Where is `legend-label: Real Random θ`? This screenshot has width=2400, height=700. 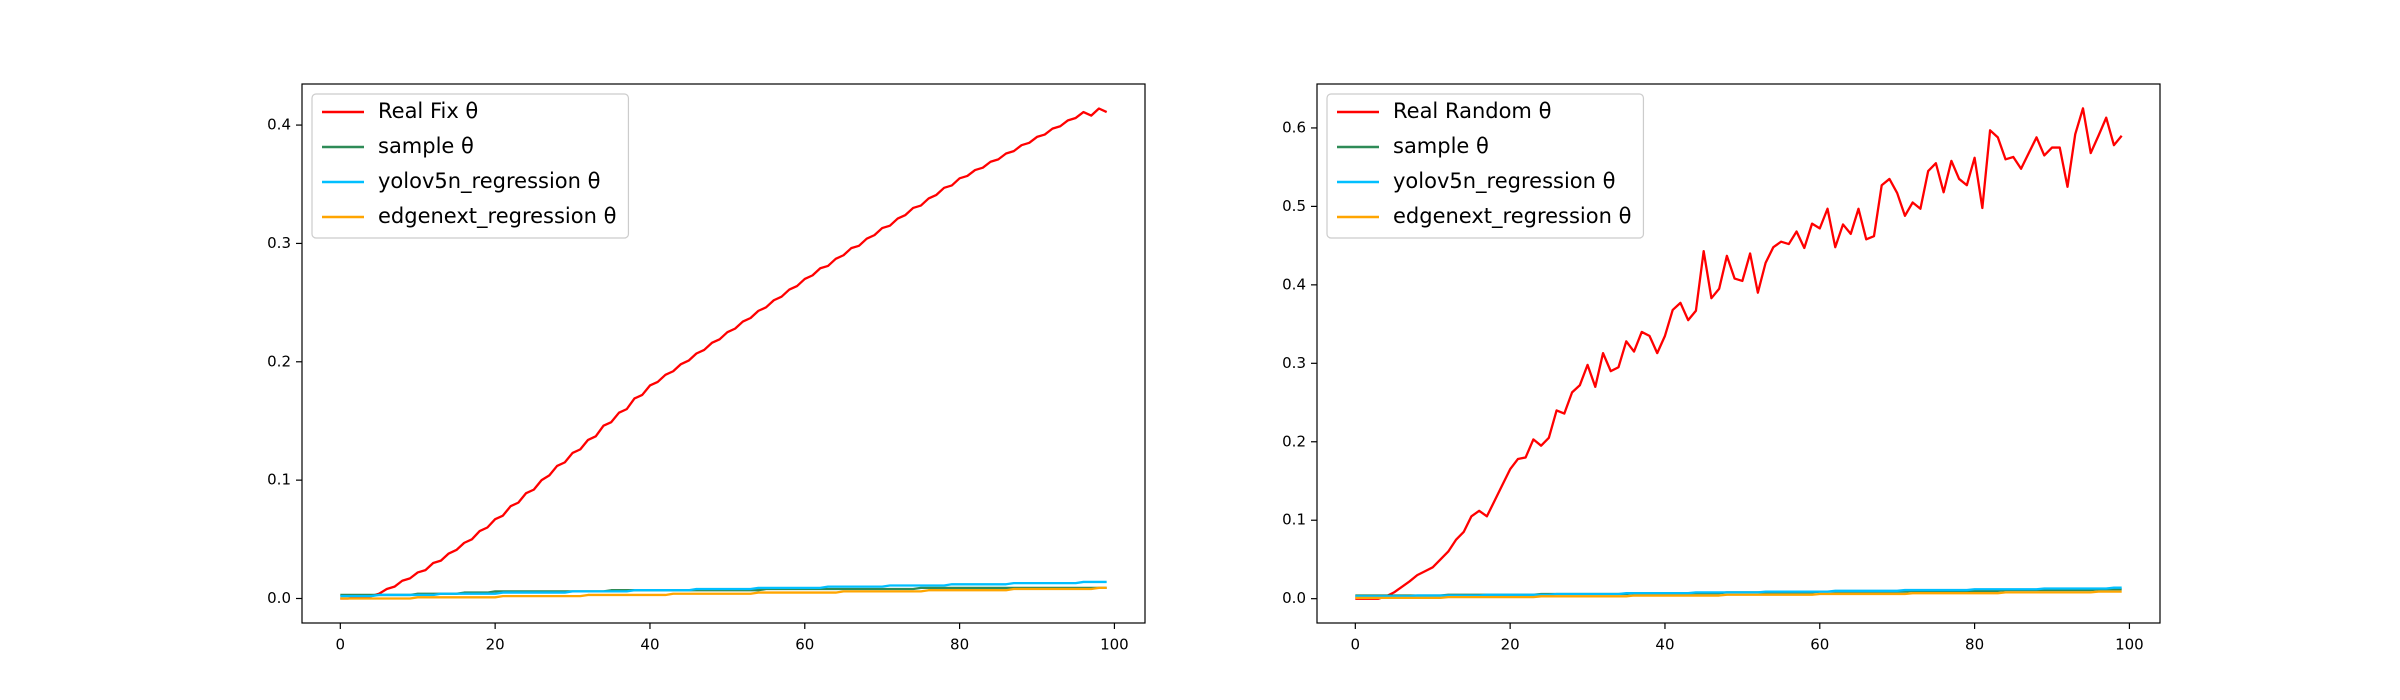 legend-label: Real Random θ is located at coordinates (1472, 111).